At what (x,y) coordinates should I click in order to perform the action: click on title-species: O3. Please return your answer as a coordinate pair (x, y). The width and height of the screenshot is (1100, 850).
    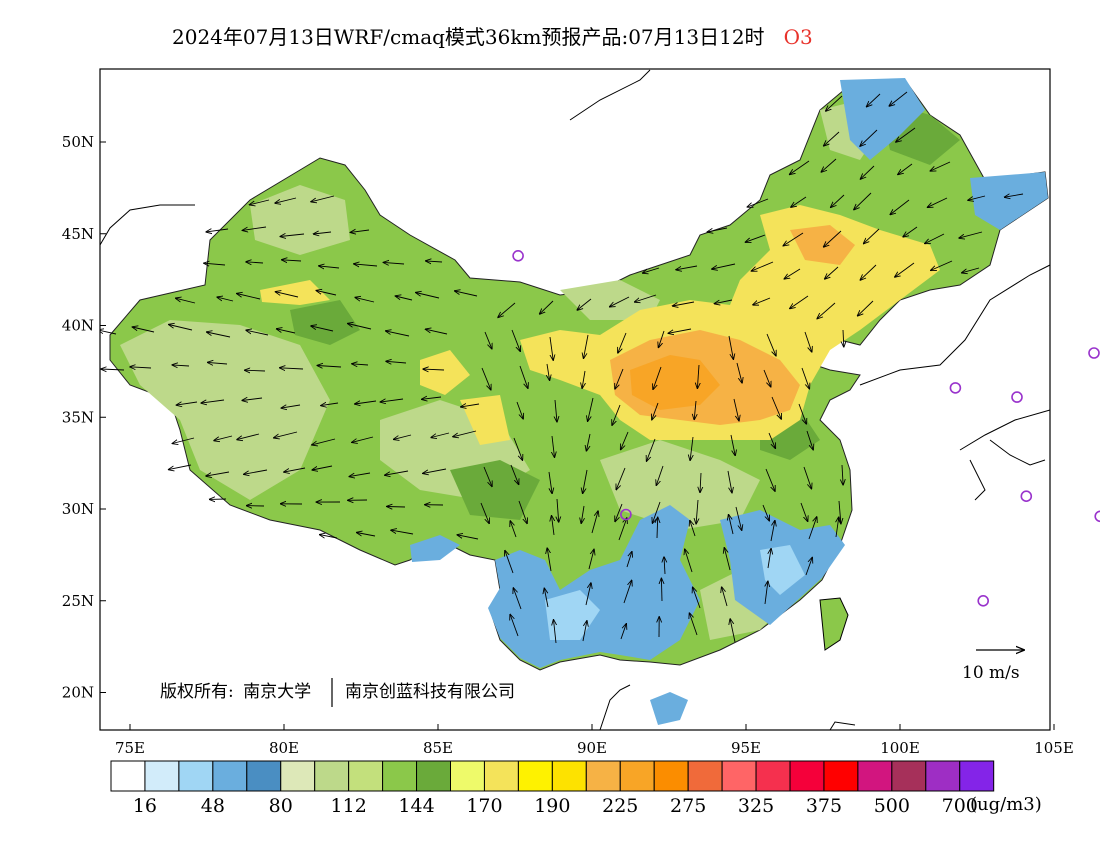
    Looking at the image, I should click on (798, 37).